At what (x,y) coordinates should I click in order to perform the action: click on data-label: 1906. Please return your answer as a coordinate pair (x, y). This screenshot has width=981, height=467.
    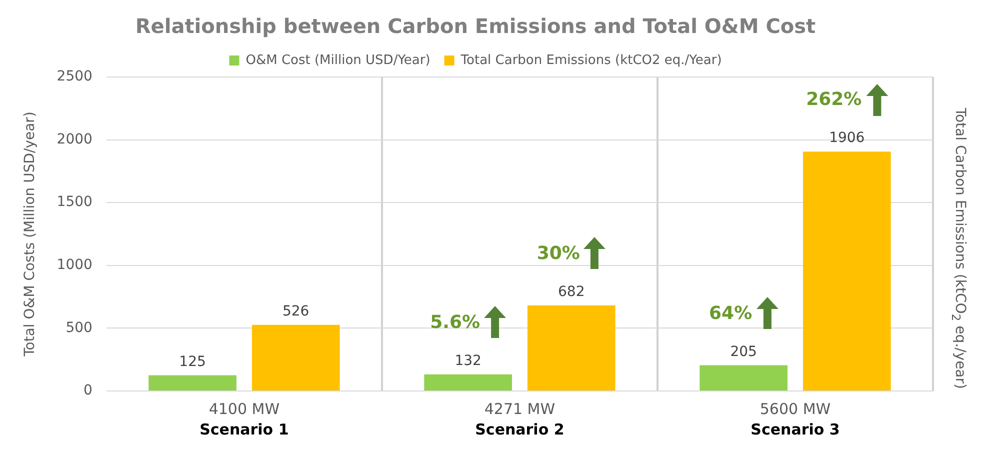
    Looking at the image, I should click on (847, 138).